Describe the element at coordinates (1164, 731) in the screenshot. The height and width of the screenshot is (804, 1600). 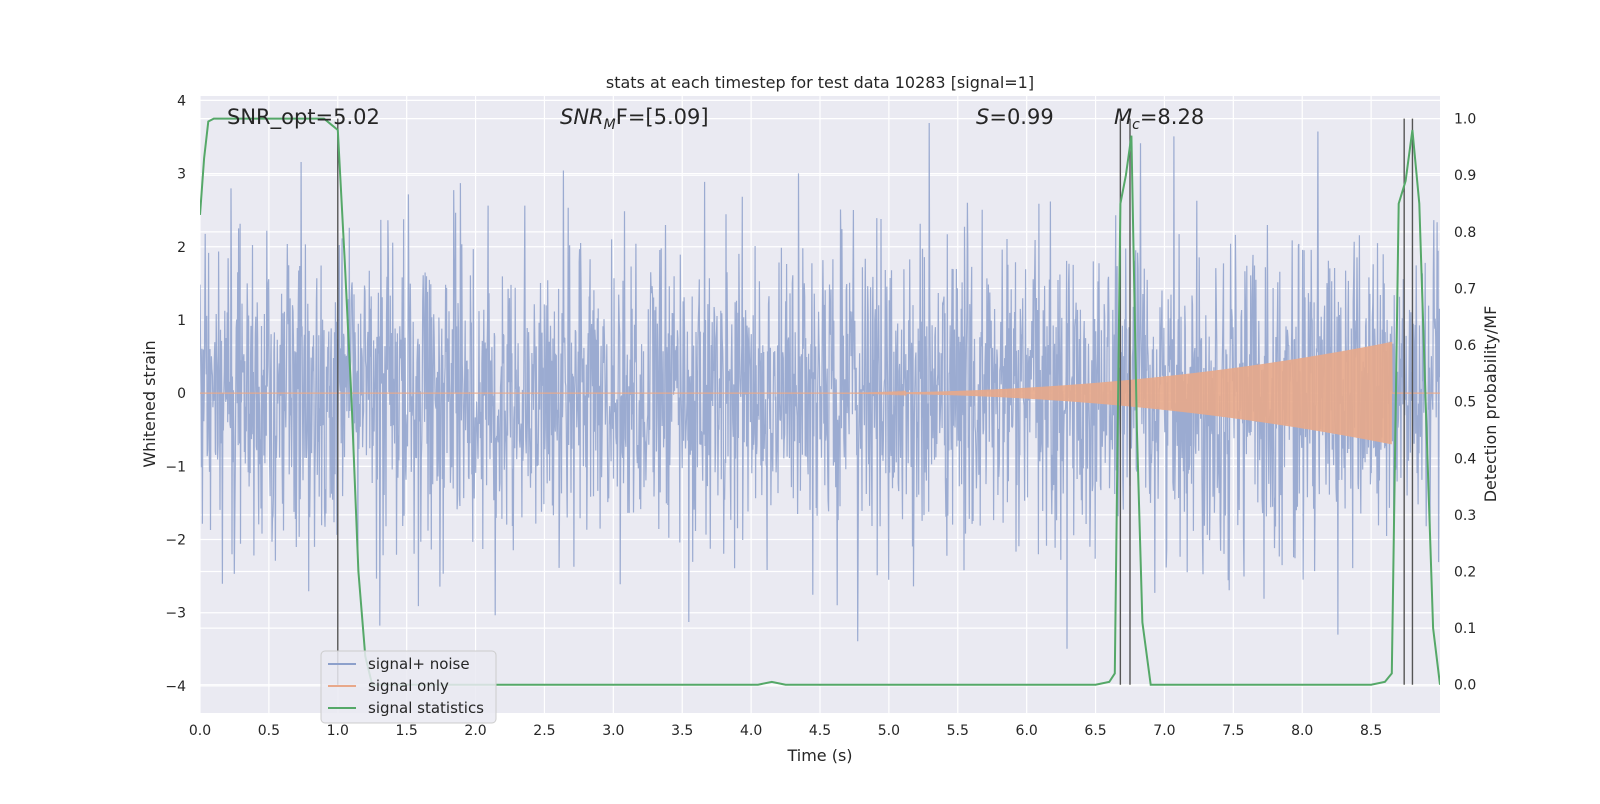
I see `x-tick-label: 7.0` at that location.